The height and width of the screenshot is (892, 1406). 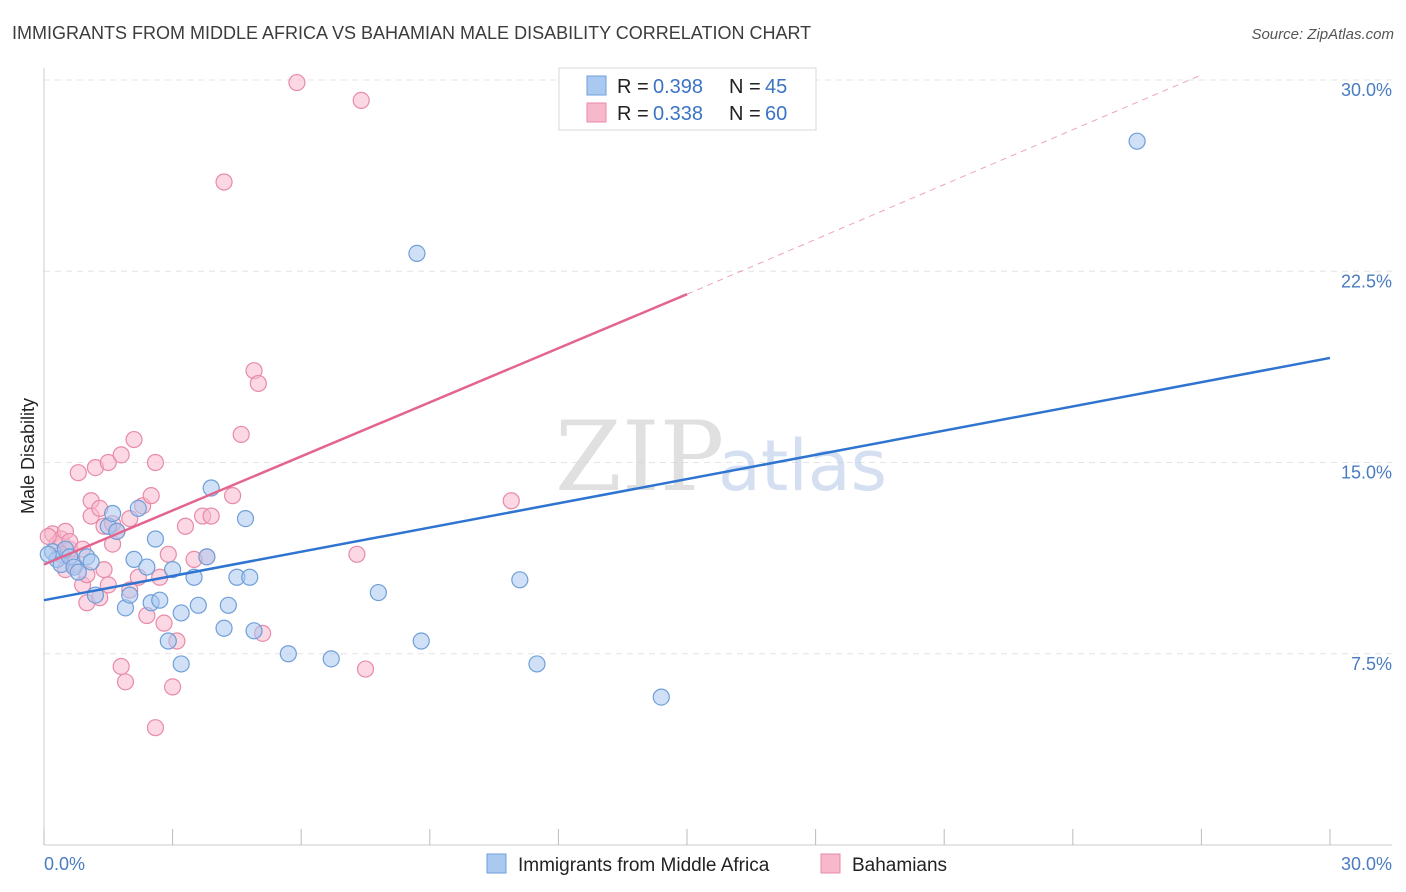 I want to click on stats-legend: R = 0.398 N = 45 R = 0.338 N = 60, so click(x=687, y=99).